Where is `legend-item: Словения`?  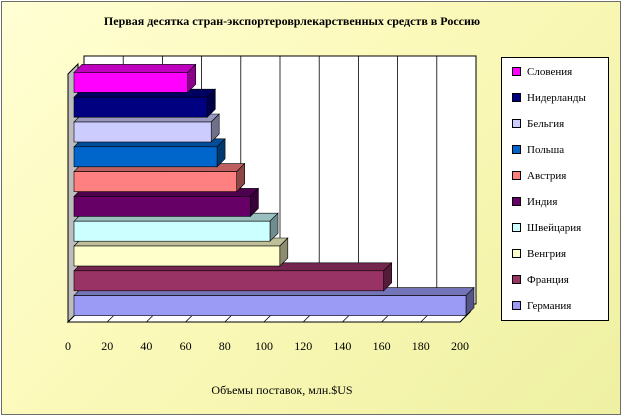
legend-item: Словения is located at coordinates (542, 72).